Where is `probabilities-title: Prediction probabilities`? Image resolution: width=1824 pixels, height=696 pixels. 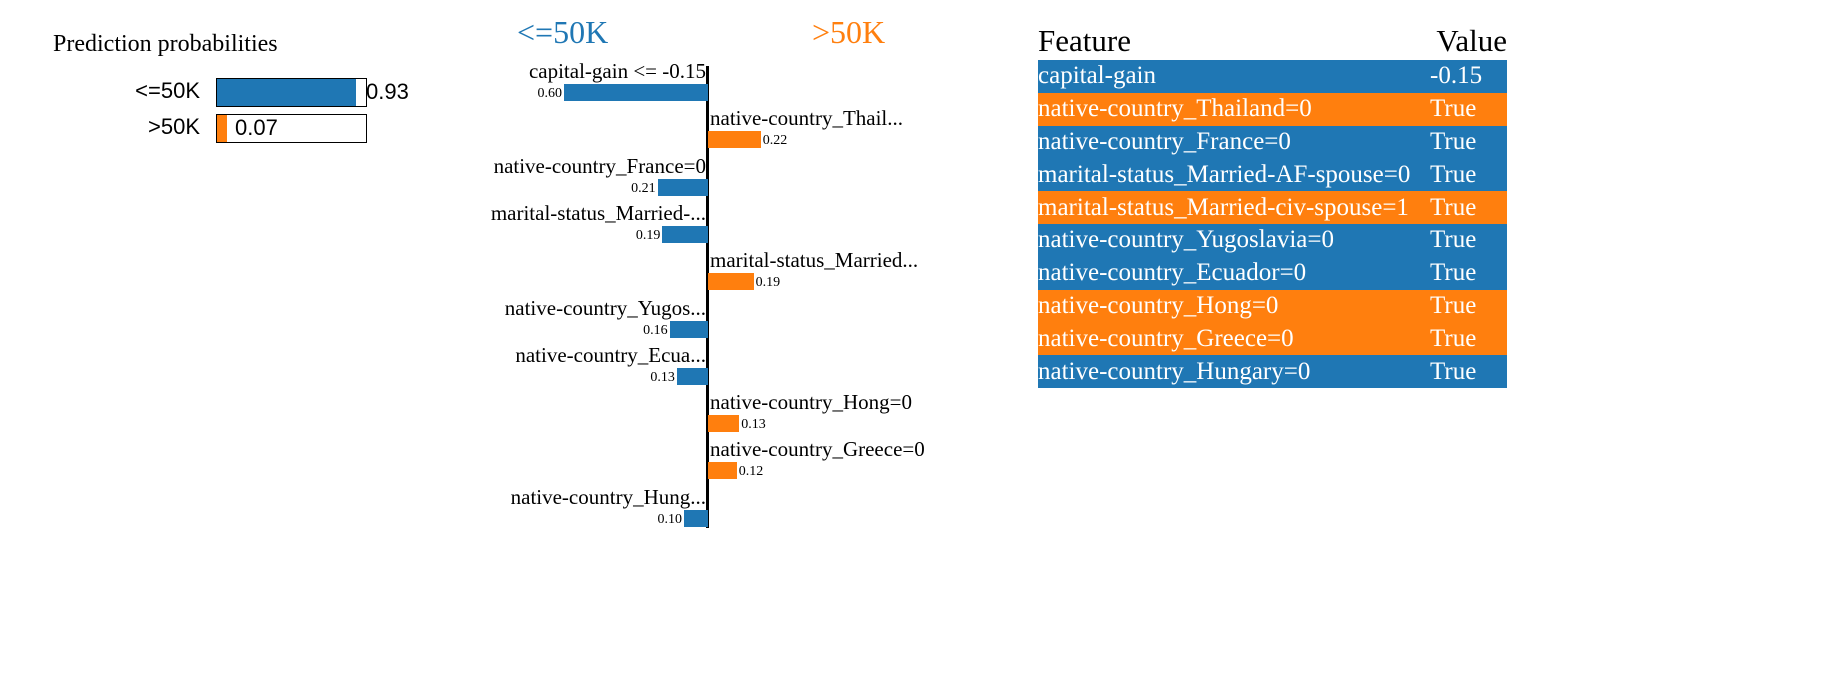
probabilities-title: Prediction probabilities is located at coordinates (165, 44).